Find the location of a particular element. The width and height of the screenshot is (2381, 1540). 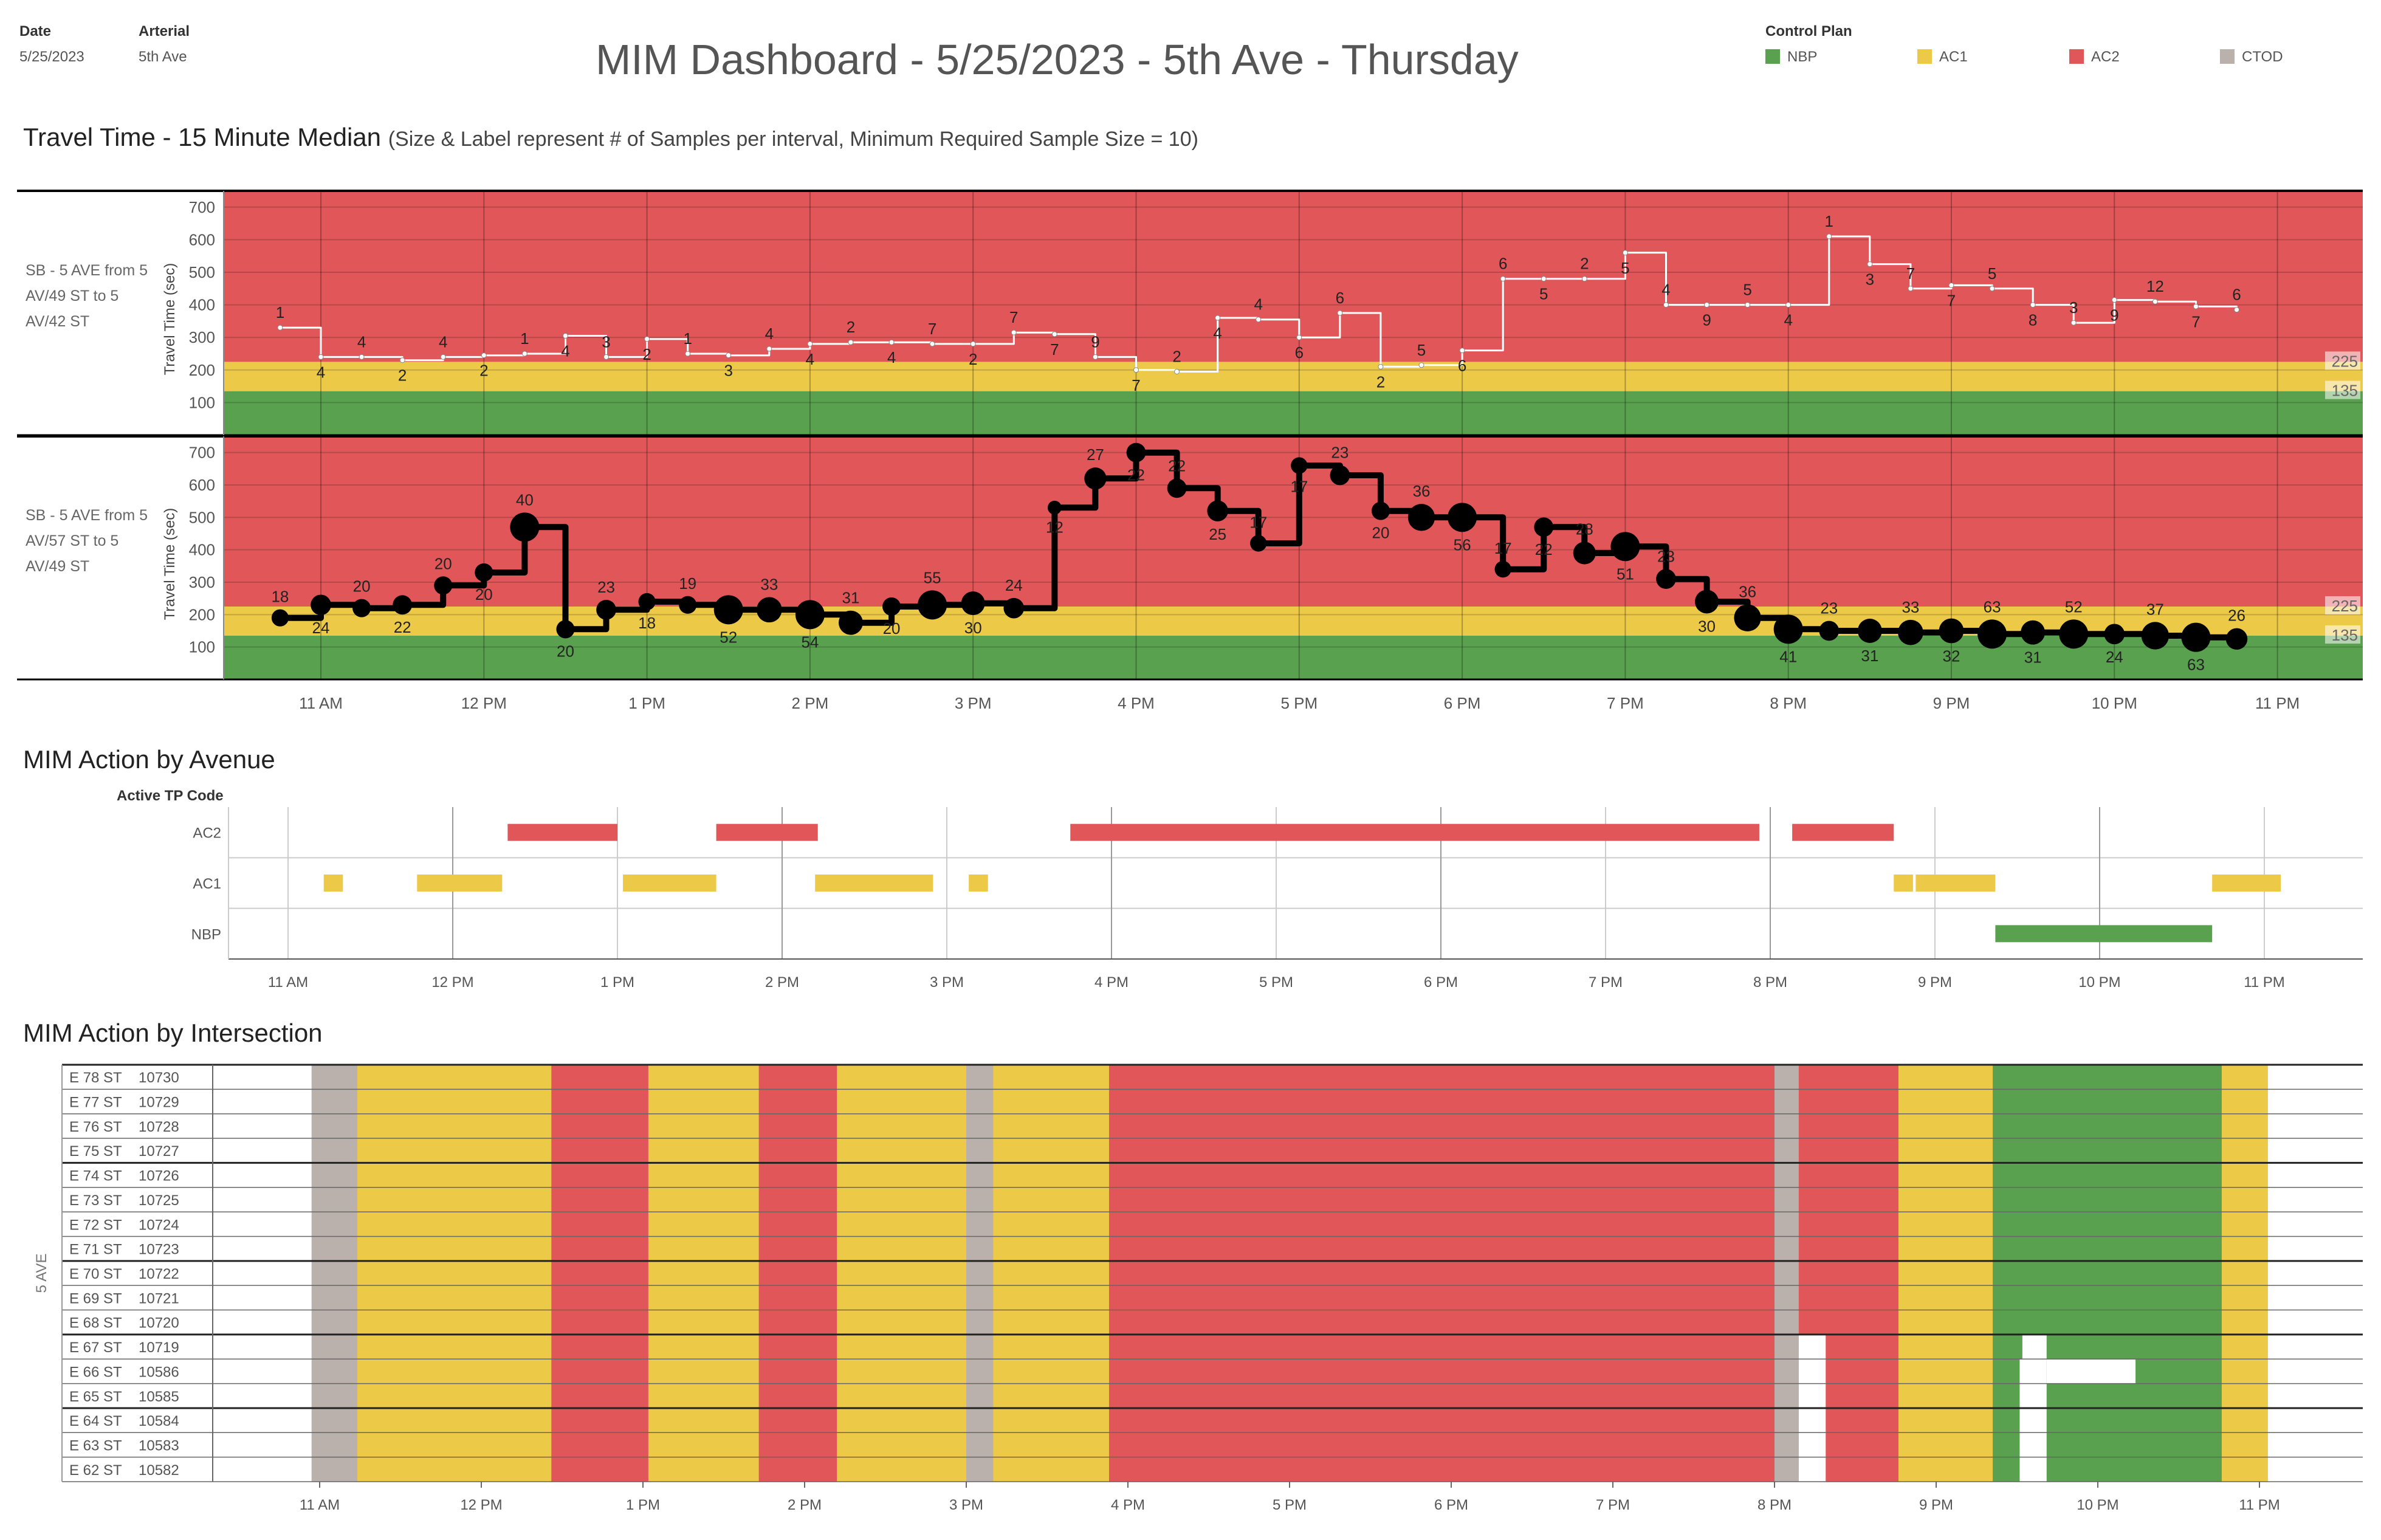

y-tick-label: 600 is located at coordinates (202, 485).